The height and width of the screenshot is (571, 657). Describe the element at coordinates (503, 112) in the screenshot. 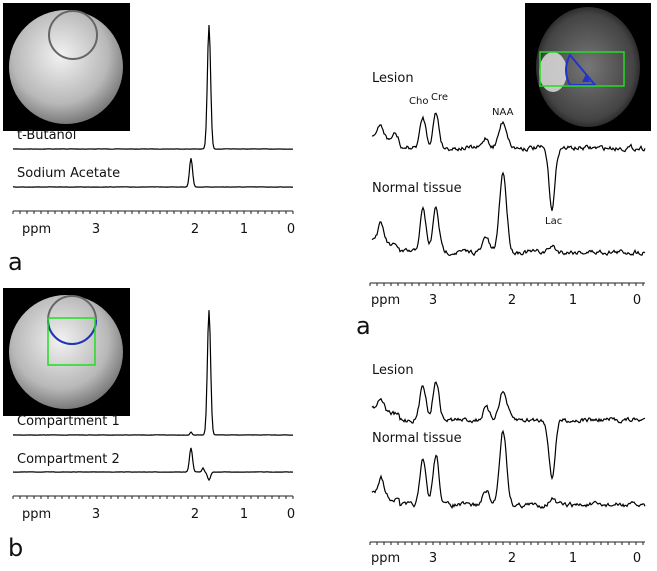

I see `peak-label: NAA` at that location.